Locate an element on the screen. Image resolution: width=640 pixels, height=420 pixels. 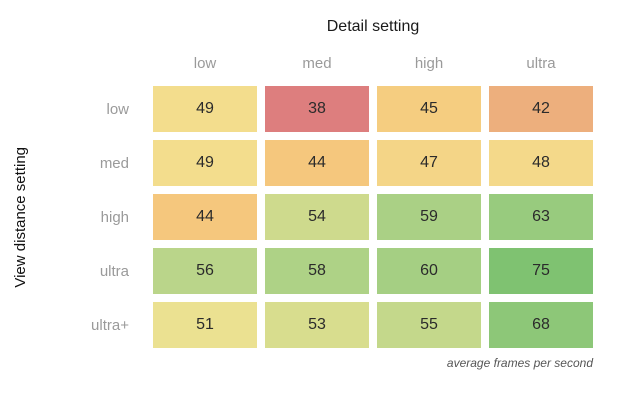
heatmap-cell: 55 is located at coordinates (429, 325).